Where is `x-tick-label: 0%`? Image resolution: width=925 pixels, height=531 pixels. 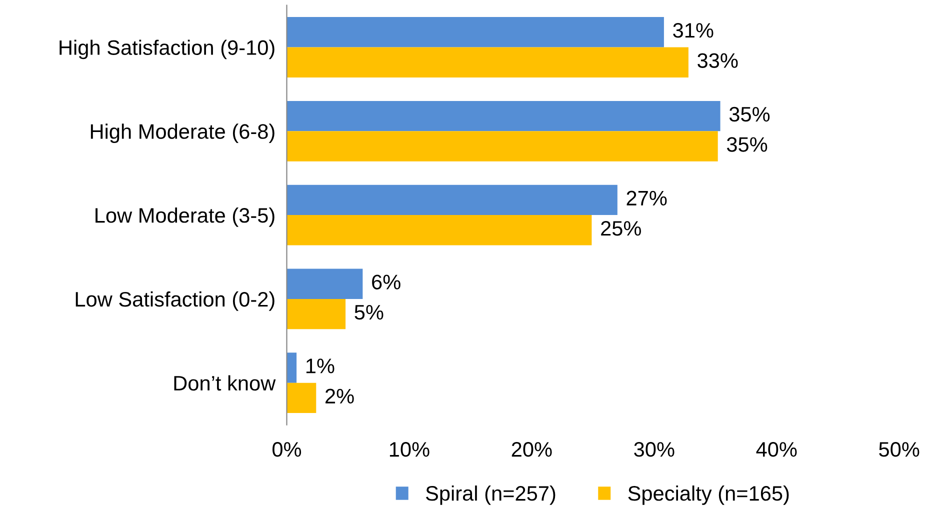 x-tick-label: 0% is located at coordinates (287, 449).